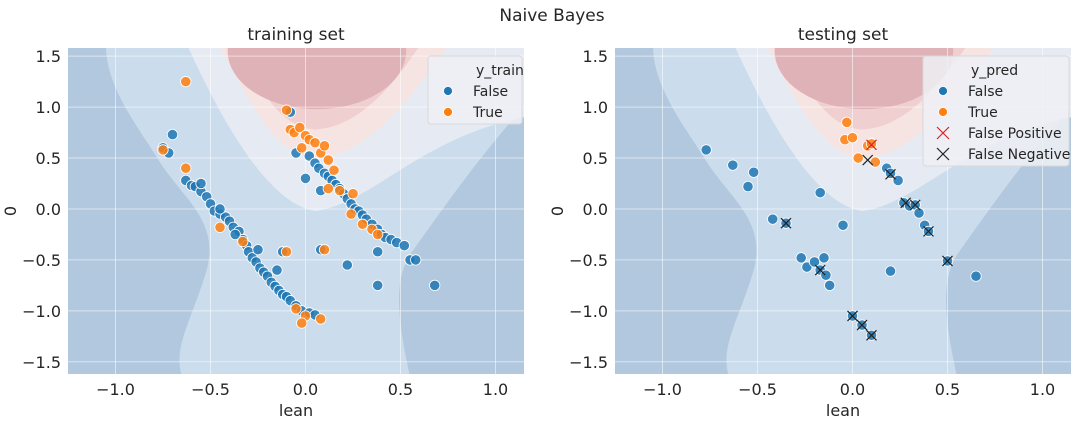 This screenshot has height=424, width=1079. I want to click on x-axis-label: lean, so click(296, 410).